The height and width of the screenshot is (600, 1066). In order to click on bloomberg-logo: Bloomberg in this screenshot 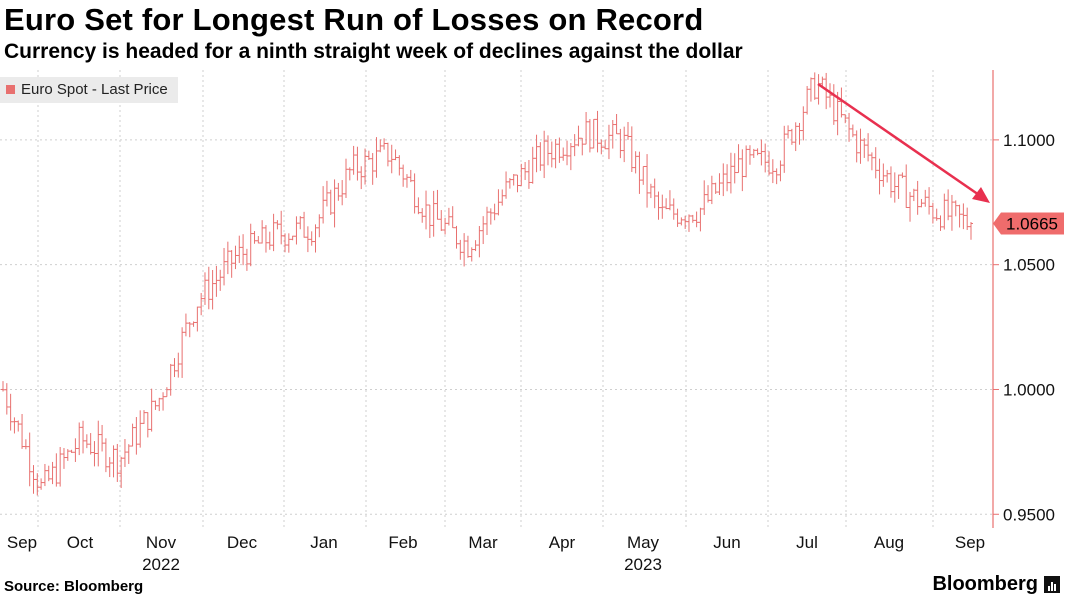, I will do `click(996, 584)`.